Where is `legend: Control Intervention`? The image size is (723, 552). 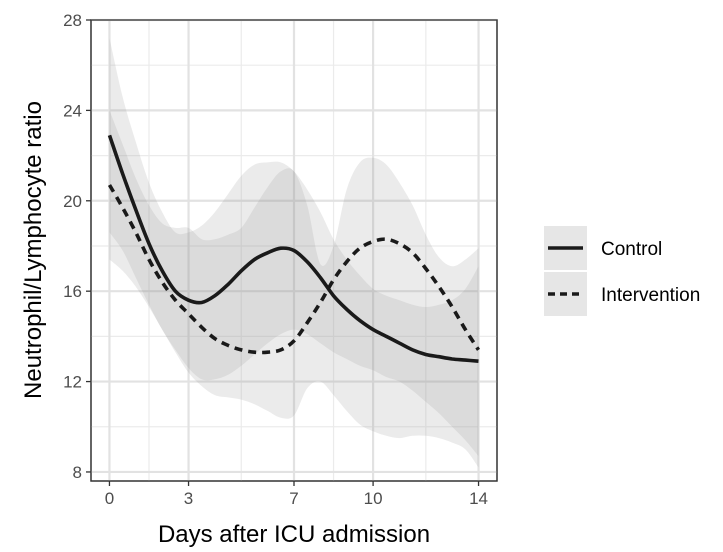 legend: Control Intervention is located at coordinates (622, 271).